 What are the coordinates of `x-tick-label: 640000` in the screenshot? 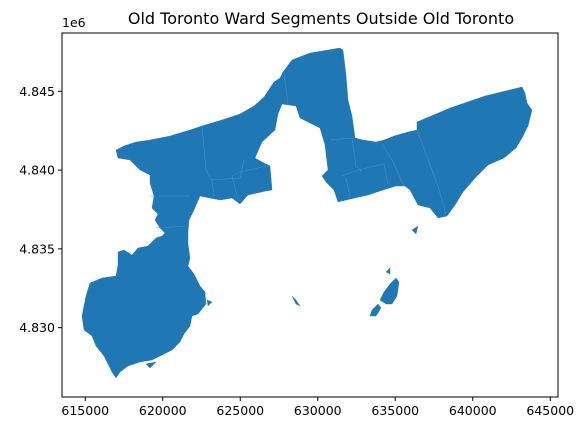 It's located at (473, 410).